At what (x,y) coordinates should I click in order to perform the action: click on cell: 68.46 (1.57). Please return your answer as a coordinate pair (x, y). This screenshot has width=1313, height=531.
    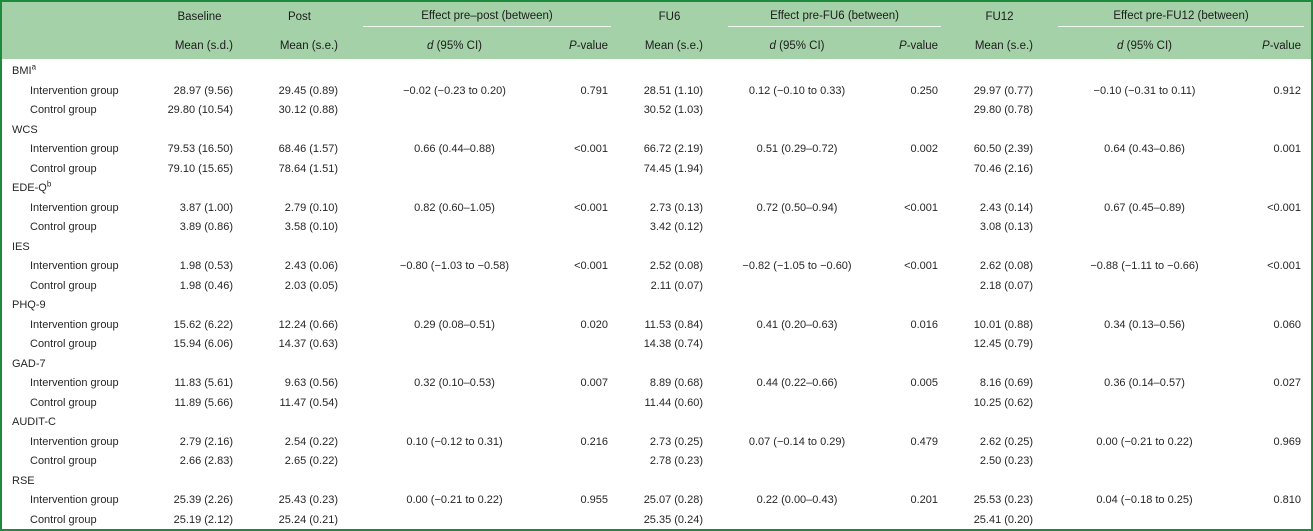
    Looking at the image, I should click on (308, 149).